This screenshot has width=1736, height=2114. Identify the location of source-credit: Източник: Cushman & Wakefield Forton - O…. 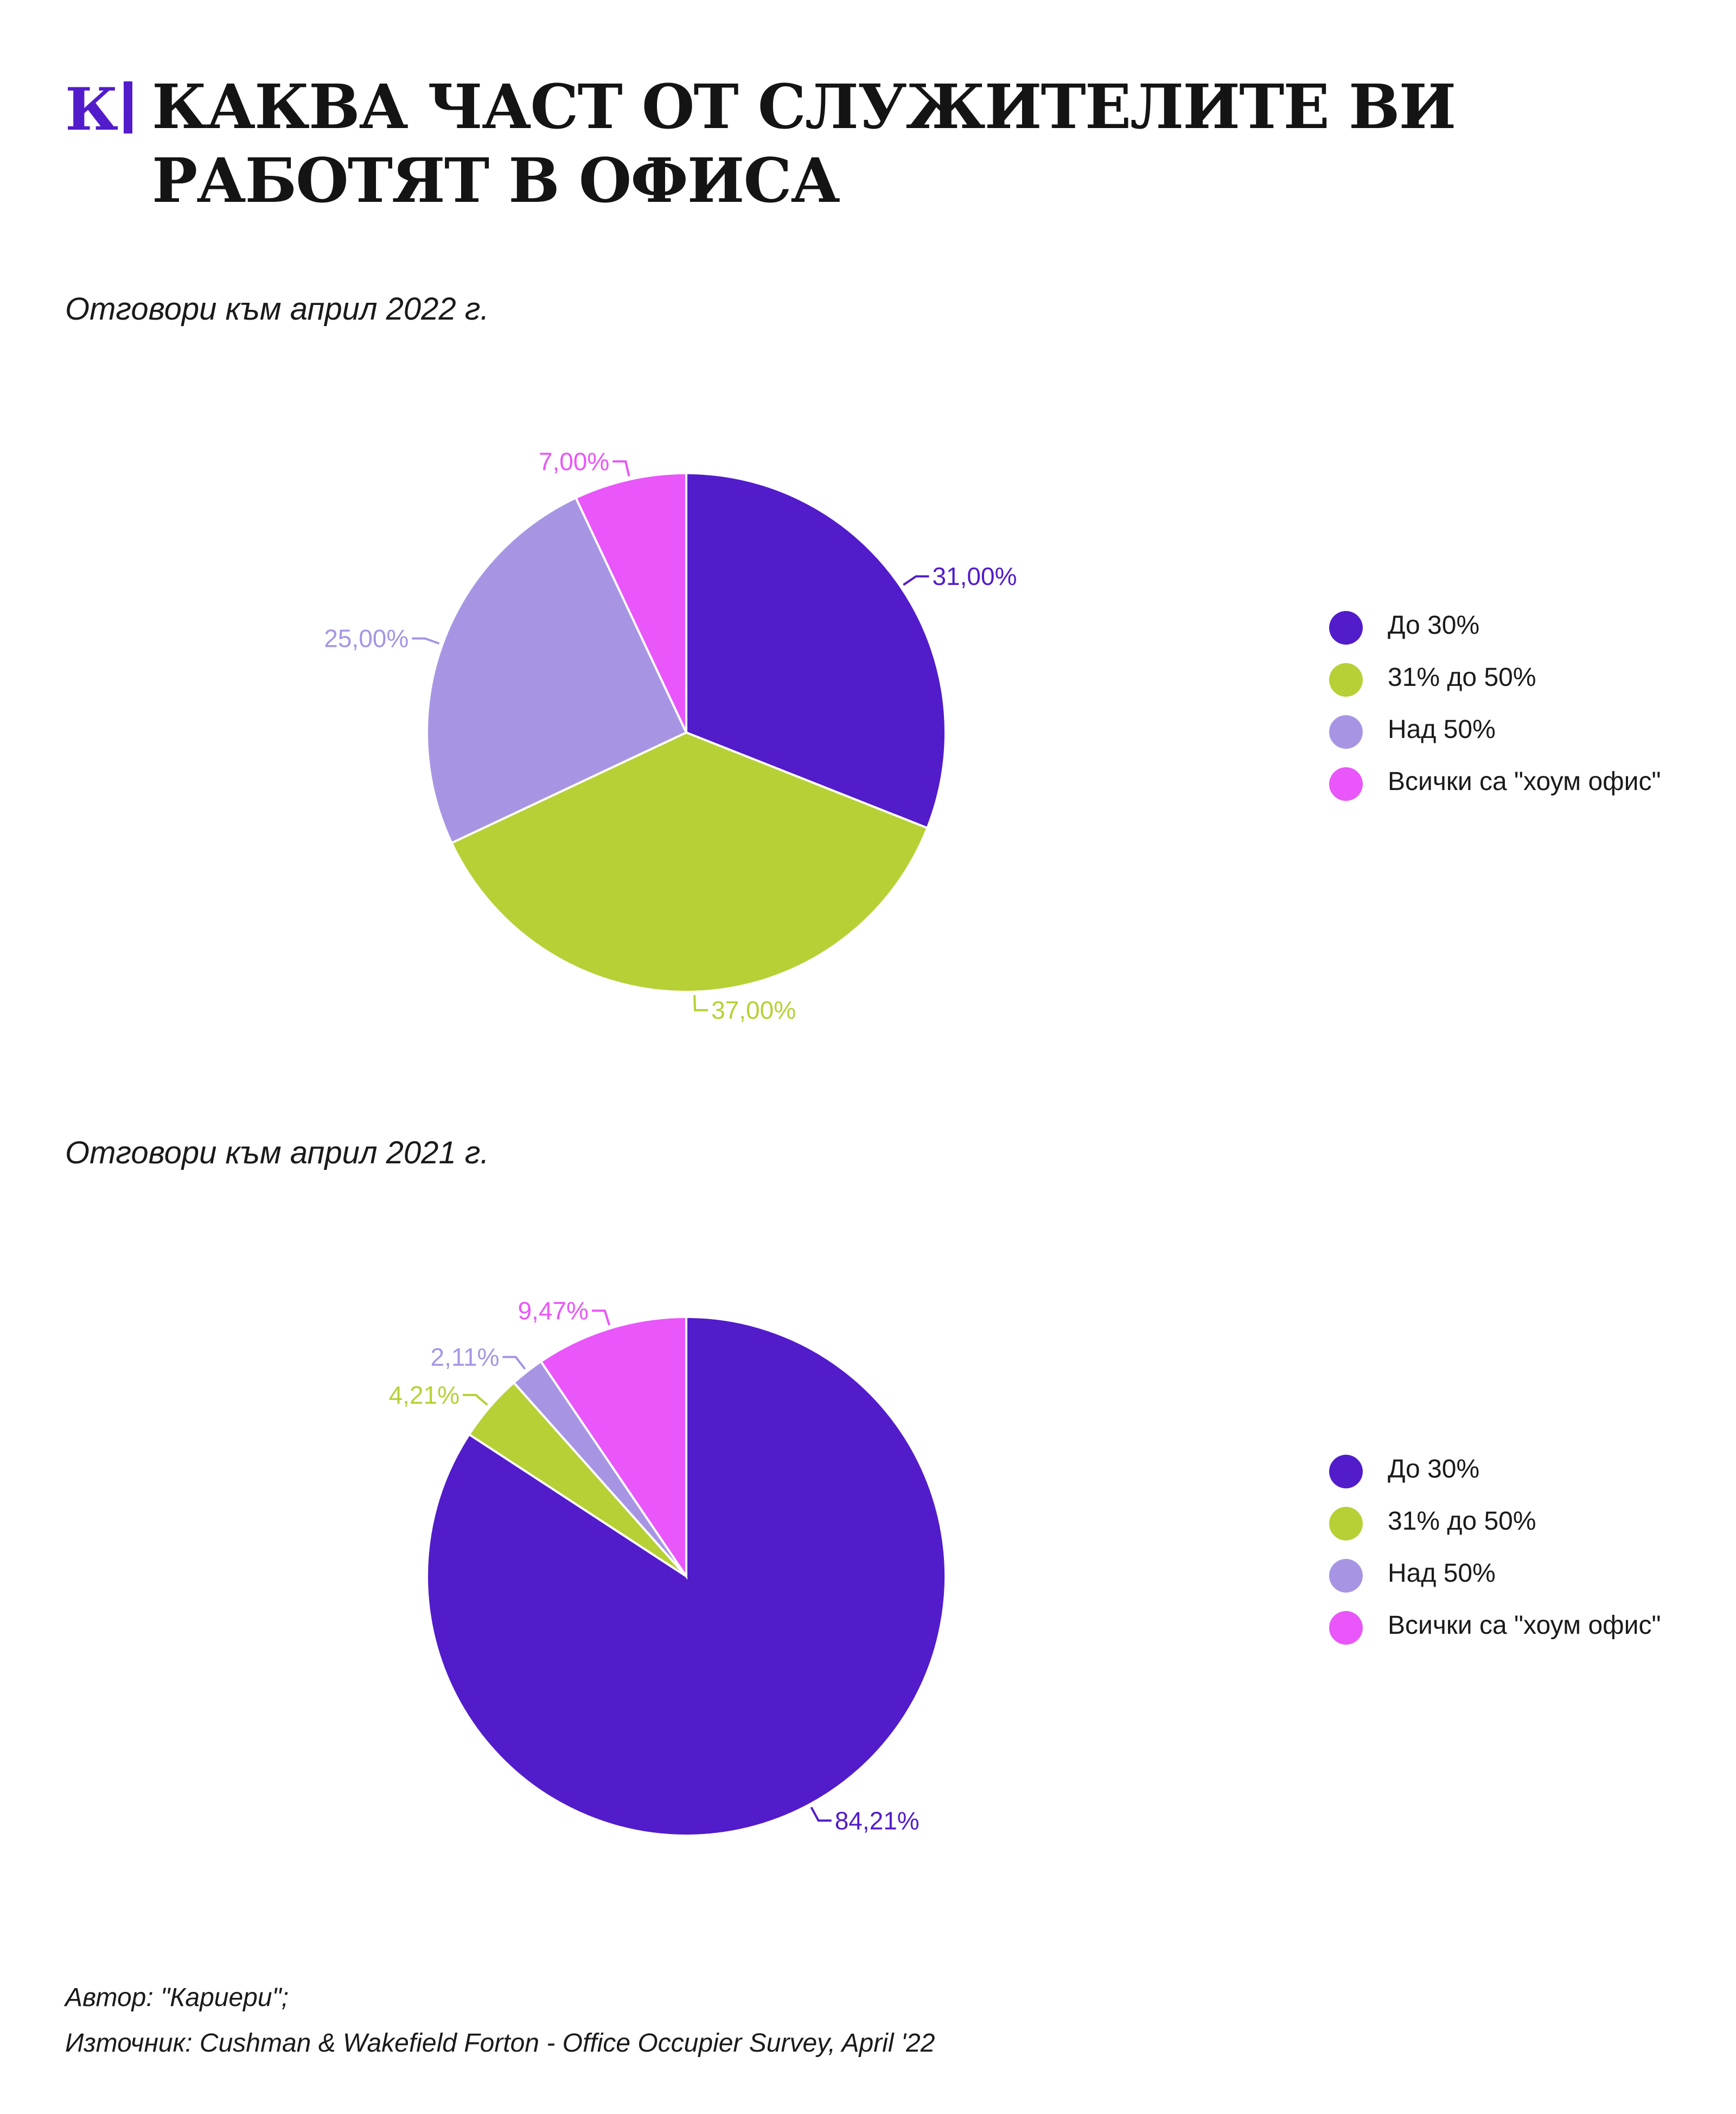
(500, 2043).